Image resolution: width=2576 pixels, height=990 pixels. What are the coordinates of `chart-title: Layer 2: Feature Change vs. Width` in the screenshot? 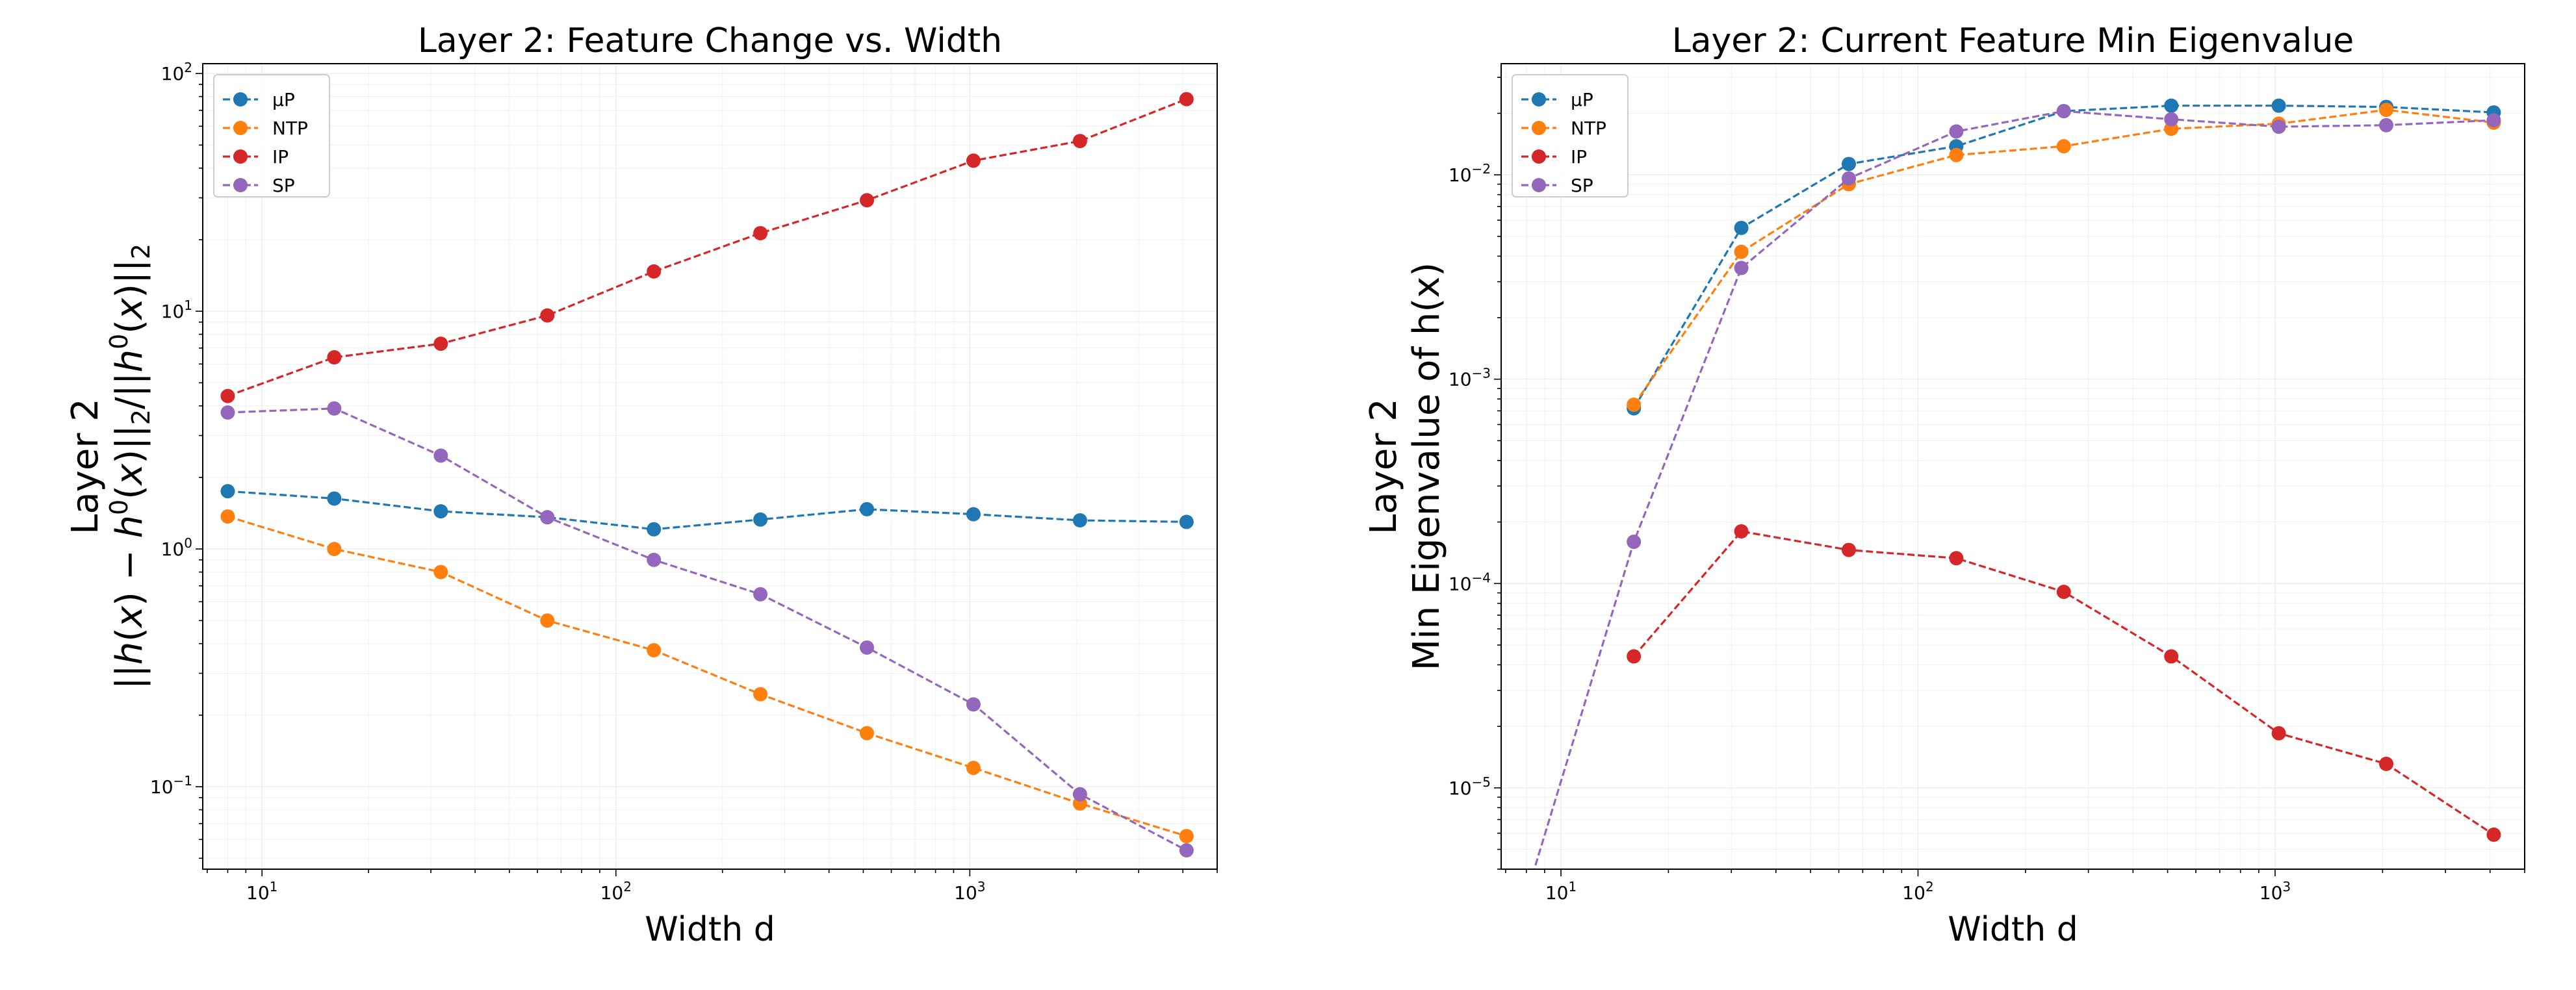 It's located at (710, 40).